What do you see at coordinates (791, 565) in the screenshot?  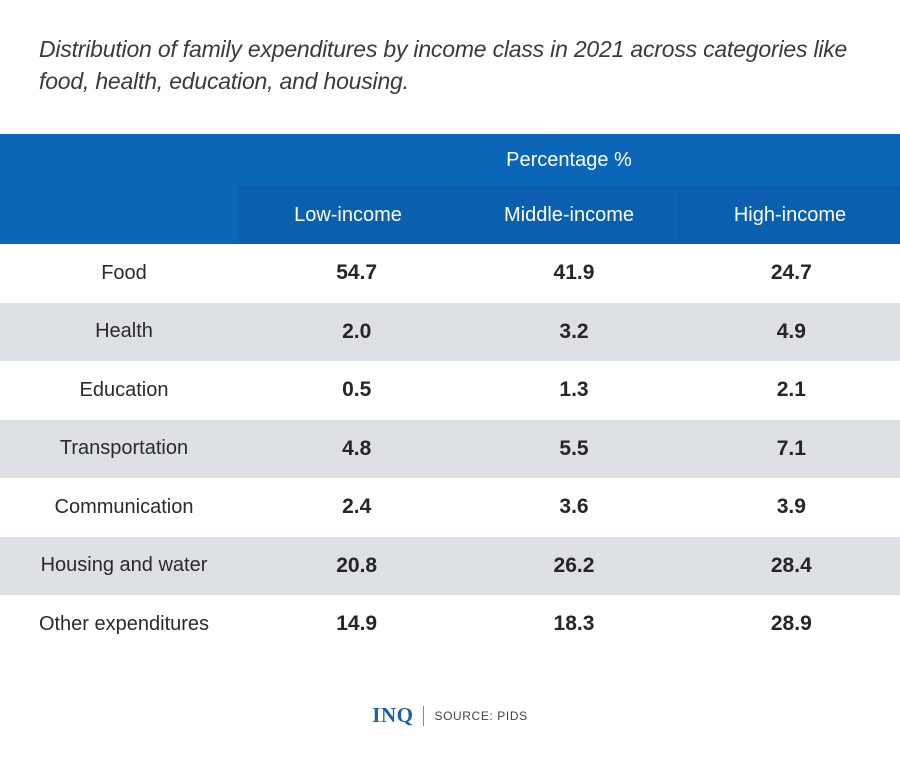 I see `cell-value: 28.4` at bounding box center [791, 565].